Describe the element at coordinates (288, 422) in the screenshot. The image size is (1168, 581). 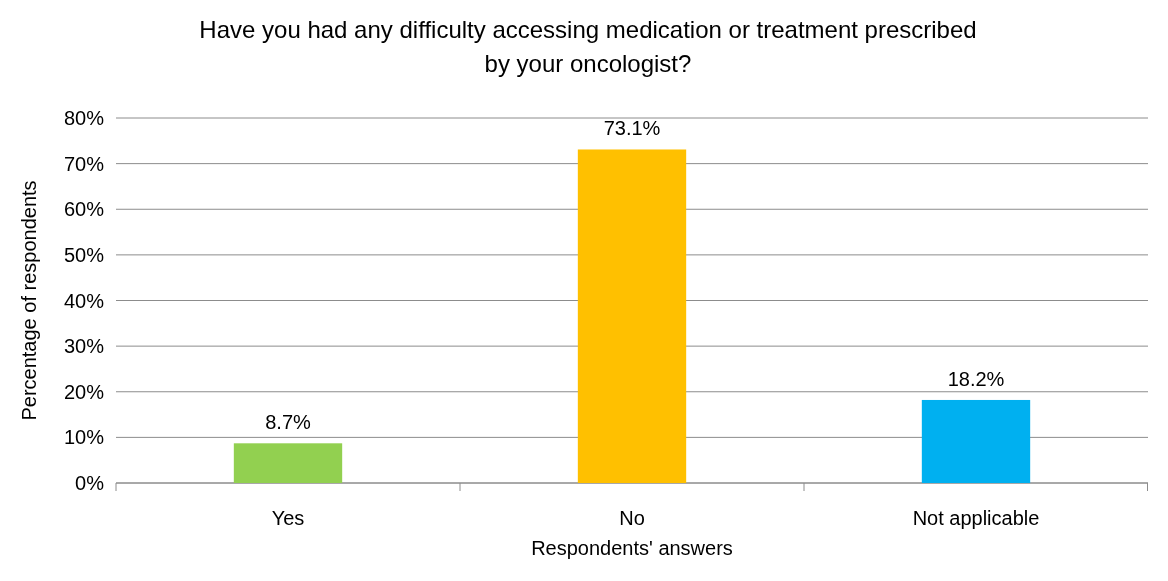
I see `data-label: 8.7%` at that location.